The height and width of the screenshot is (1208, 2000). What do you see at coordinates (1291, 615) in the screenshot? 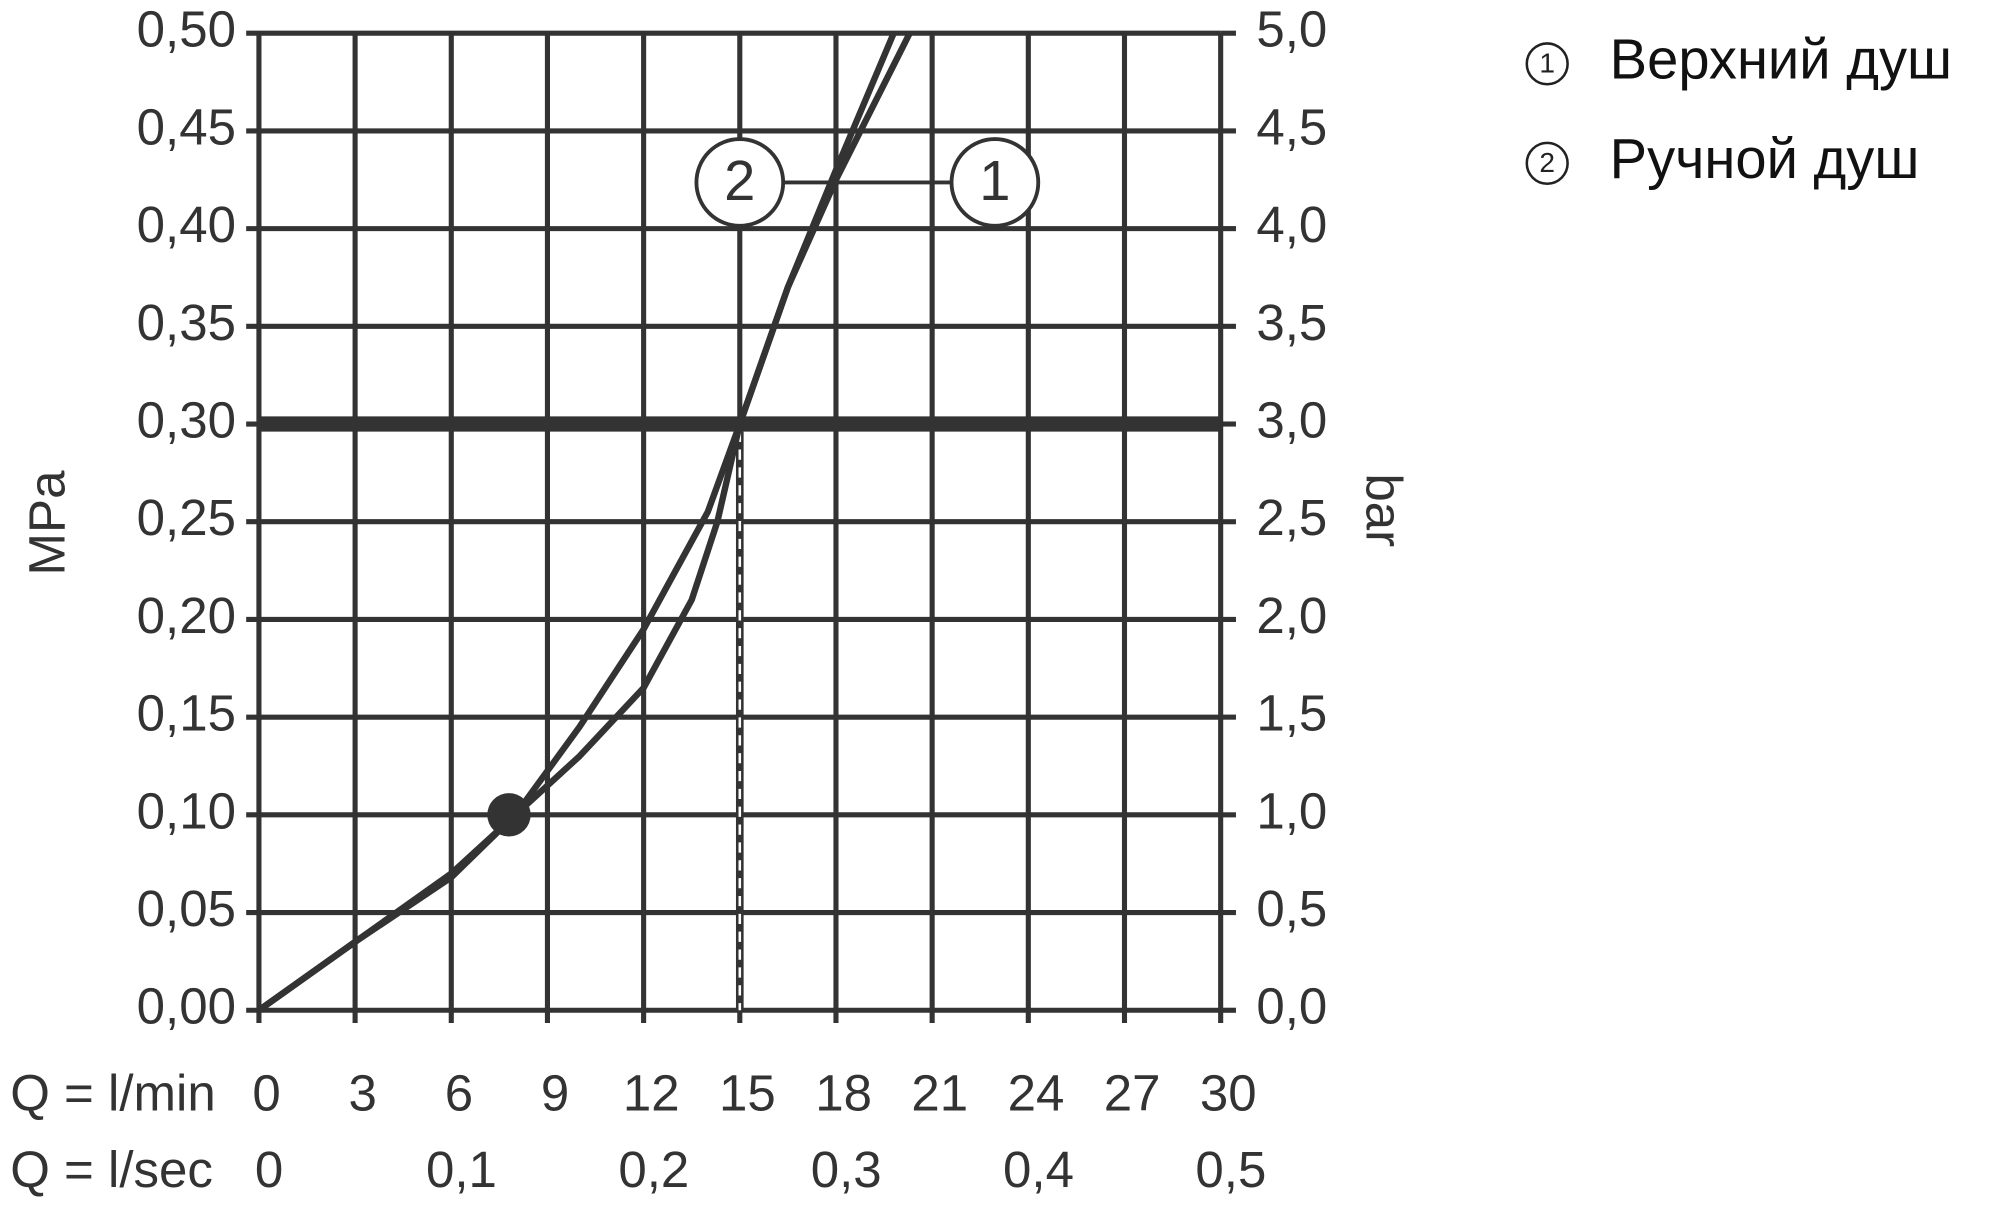
I see `y2-tick-label: 2,0` at bounding box center [1291, 615].